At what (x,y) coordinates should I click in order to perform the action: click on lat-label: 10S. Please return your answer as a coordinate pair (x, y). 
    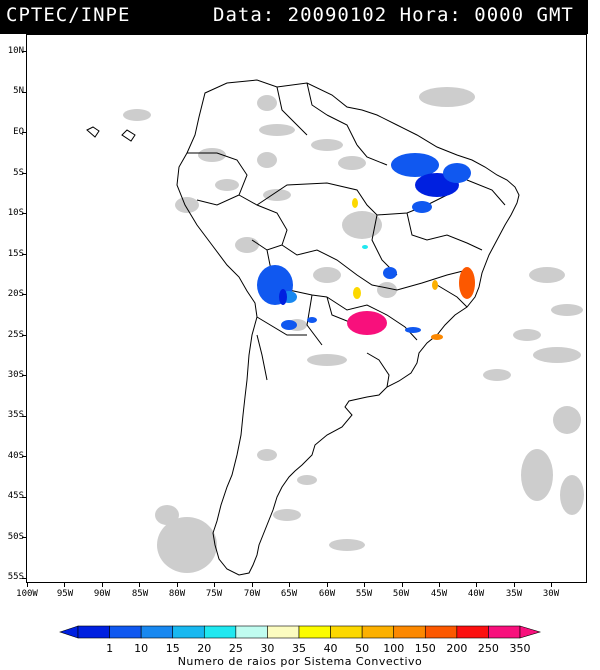
    Looking at the image, I should click on (15, 213).